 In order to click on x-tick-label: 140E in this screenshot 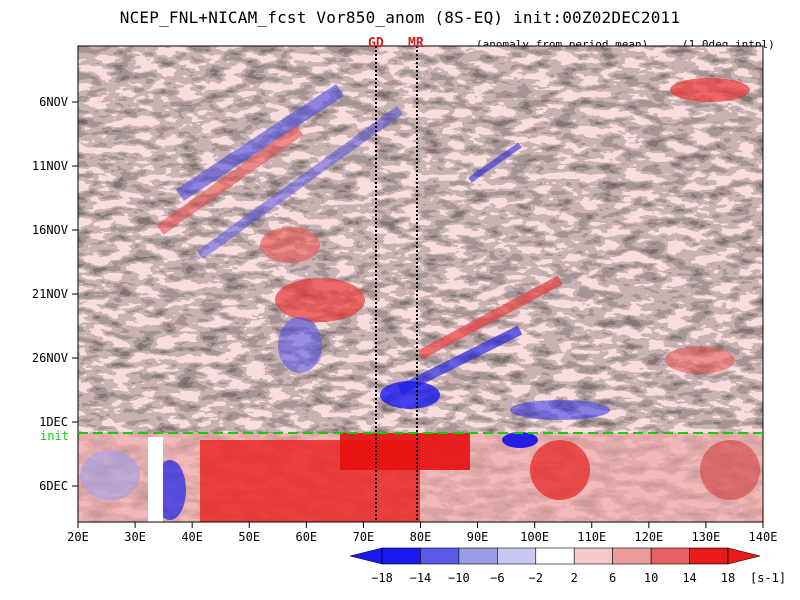, I will do `click(763, 537)`.